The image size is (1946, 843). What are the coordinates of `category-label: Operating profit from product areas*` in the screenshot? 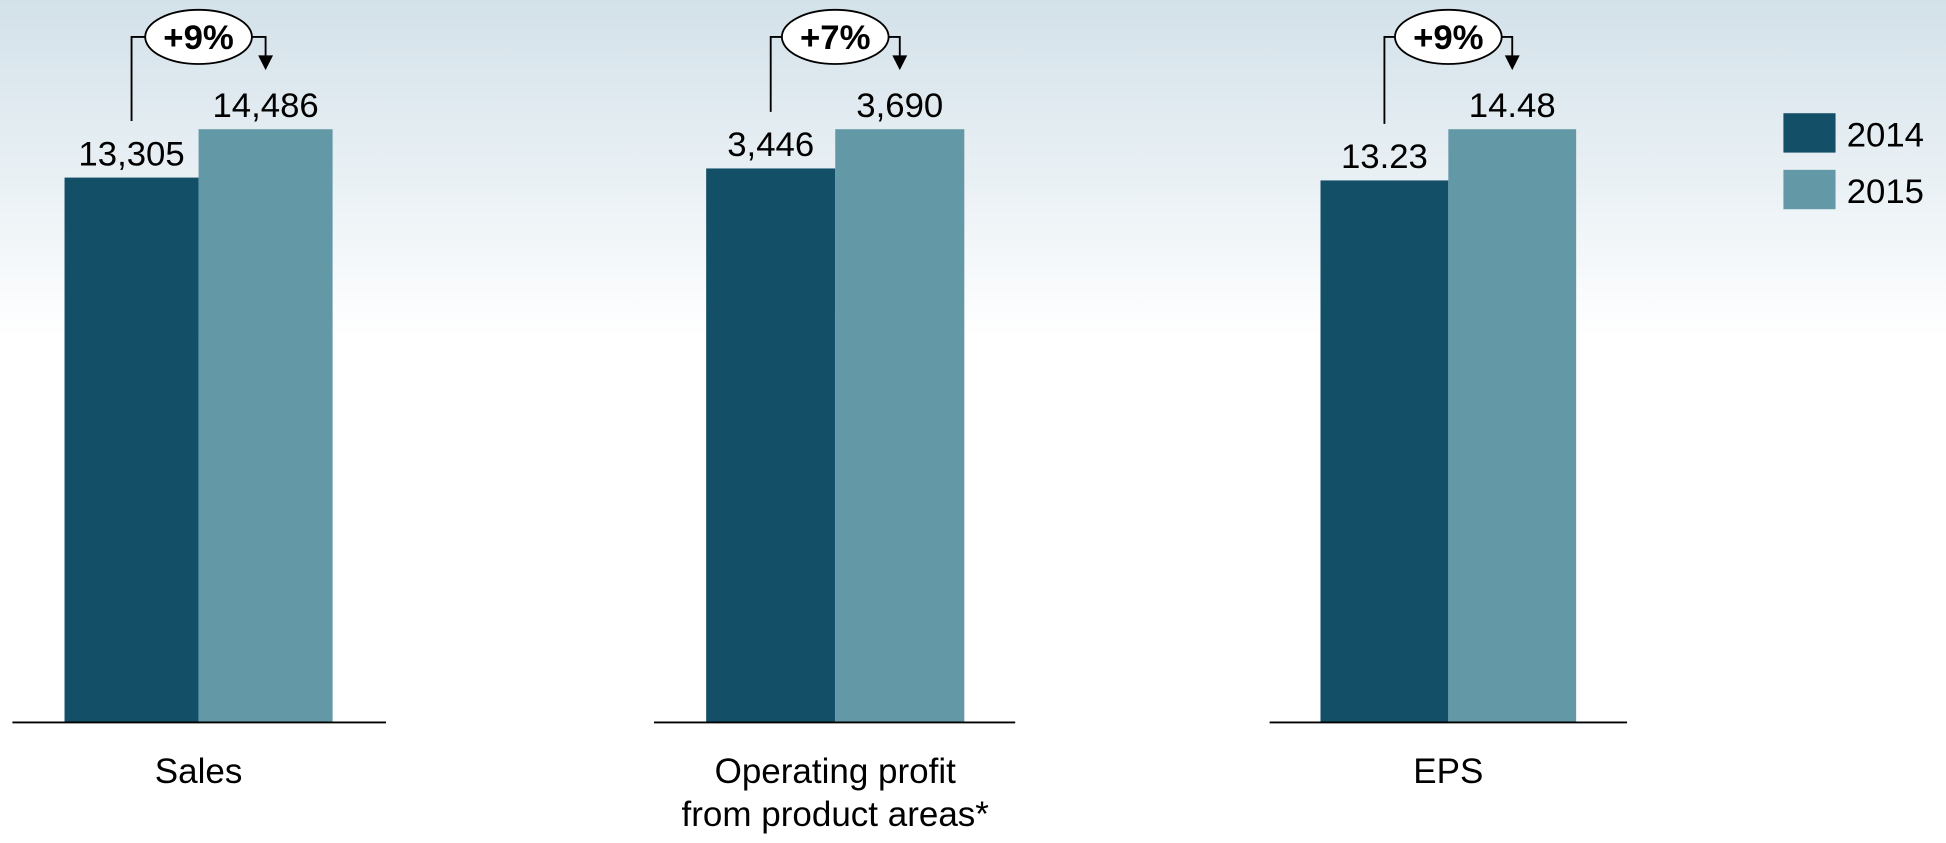 It's located at (835, 793).